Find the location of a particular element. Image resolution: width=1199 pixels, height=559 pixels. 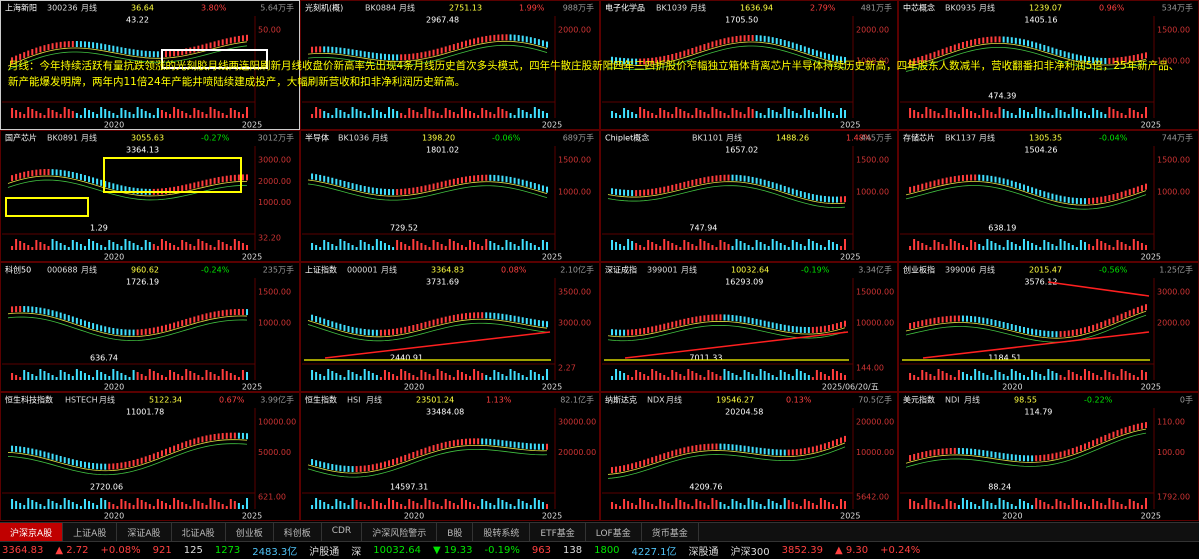

panel-volume: 445万手 is located at coordinates (876, 138).